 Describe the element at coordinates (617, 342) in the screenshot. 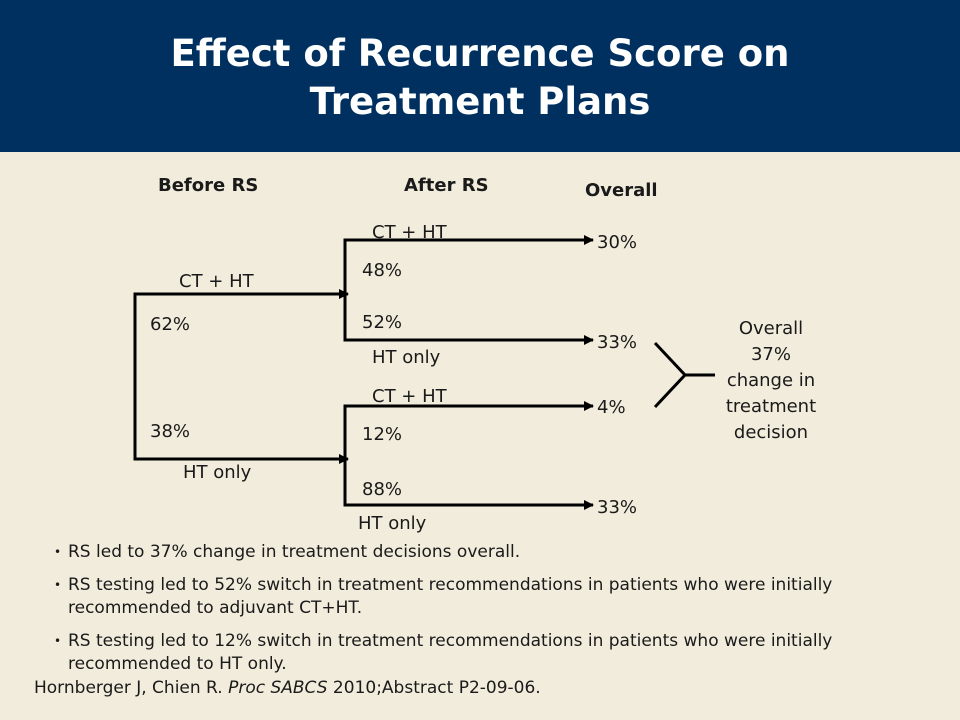

I see `overall-value-2: 33%` at that location.